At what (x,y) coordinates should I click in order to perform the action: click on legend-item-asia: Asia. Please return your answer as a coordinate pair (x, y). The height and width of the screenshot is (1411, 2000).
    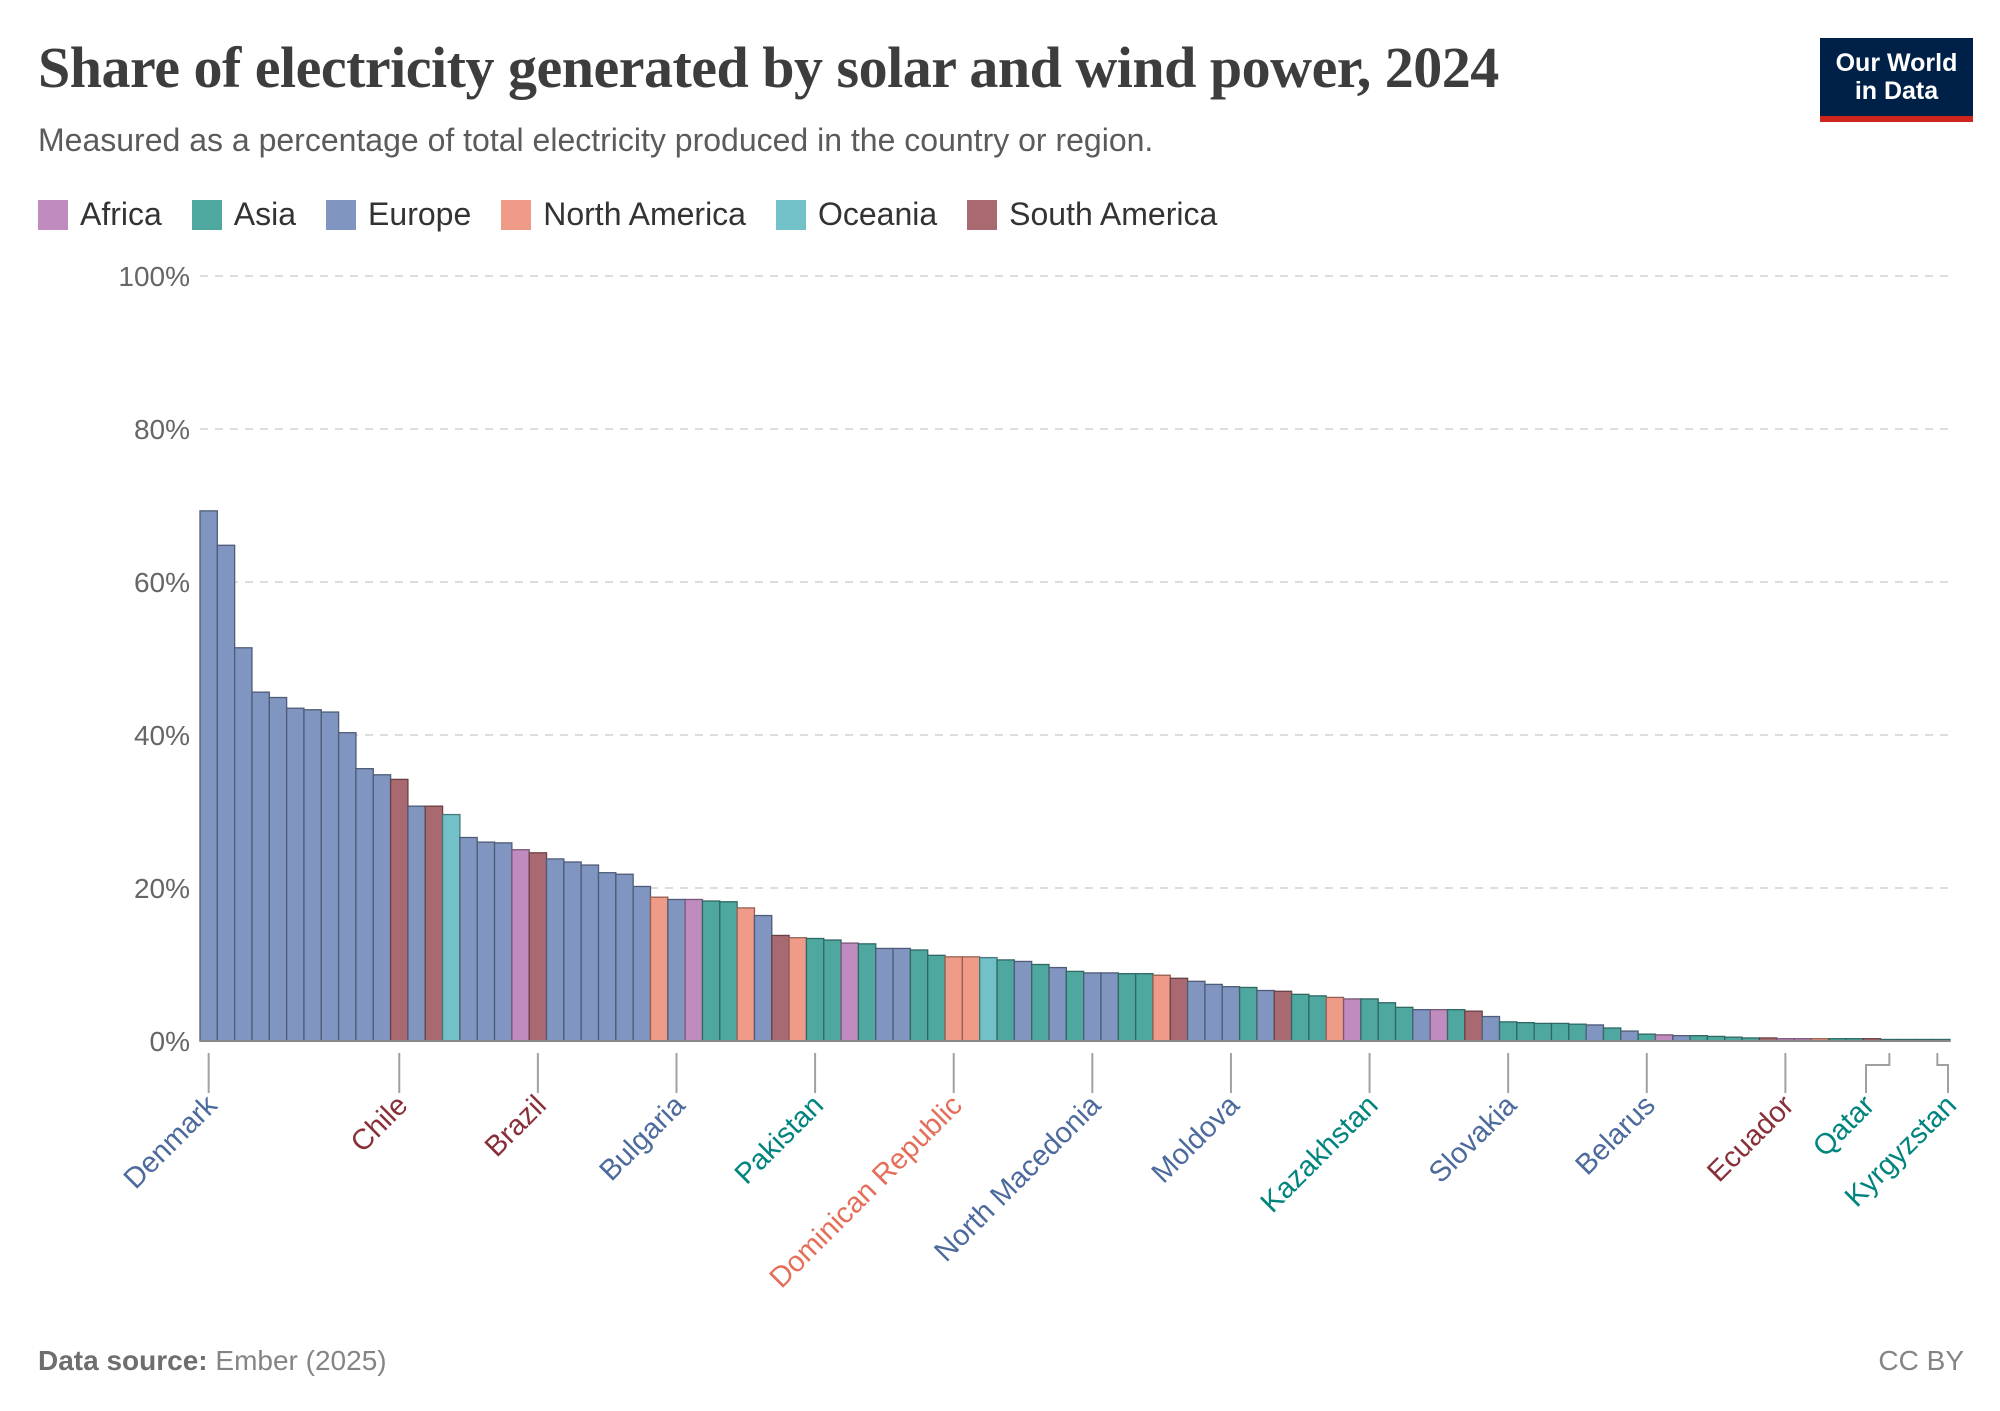
    Looking at the image, I should click on (243, 214).